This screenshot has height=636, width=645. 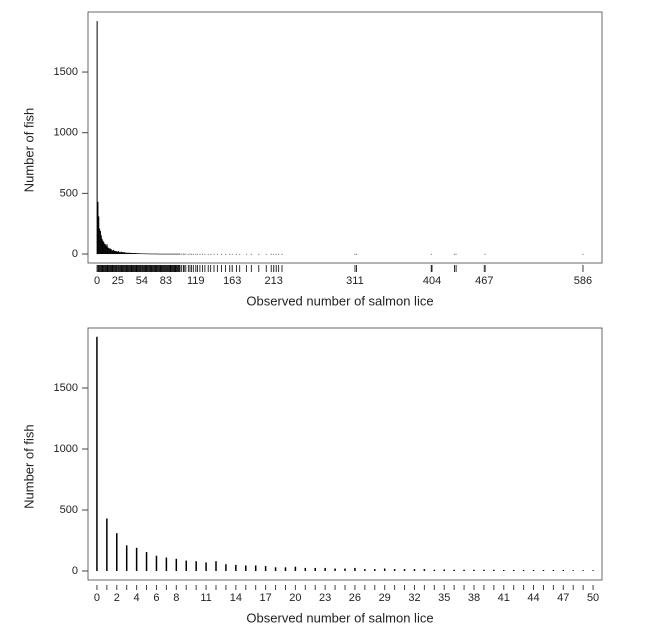 I want to click on x-tick-label: 32, so click(x=414, y=598).